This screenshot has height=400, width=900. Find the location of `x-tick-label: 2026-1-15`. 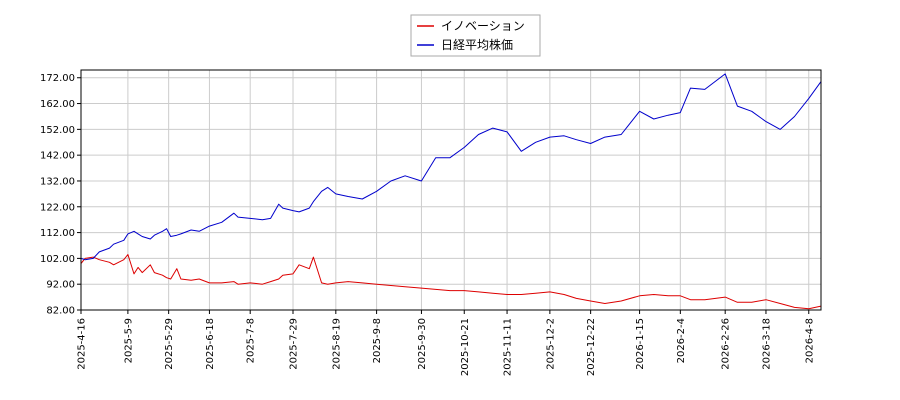

x-tick-label: 2026-1-15 is located at coordinates (640, 344).